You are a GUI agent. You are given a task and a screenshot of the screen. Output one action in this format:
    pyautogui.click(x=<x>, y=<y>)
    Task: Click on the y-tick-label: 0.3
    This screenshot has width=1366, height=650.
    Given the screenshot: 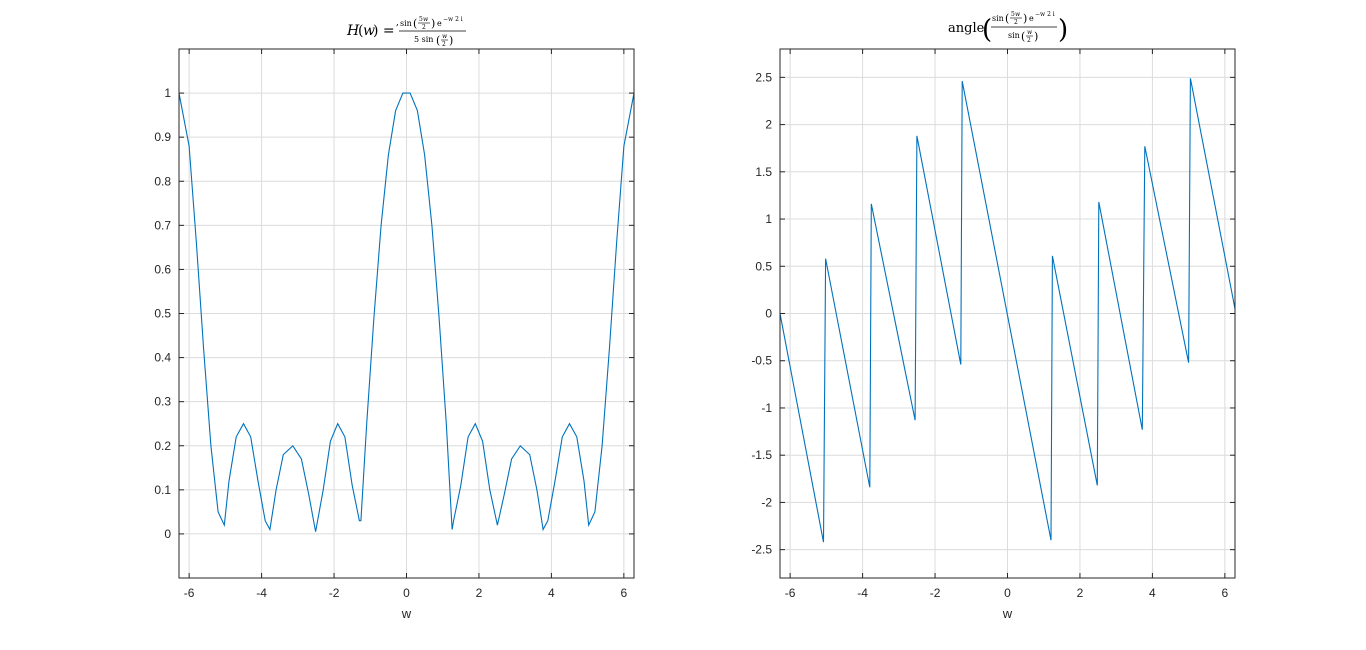 What is the action you would take?
    pyautogui.click(x=162, y=402)
    